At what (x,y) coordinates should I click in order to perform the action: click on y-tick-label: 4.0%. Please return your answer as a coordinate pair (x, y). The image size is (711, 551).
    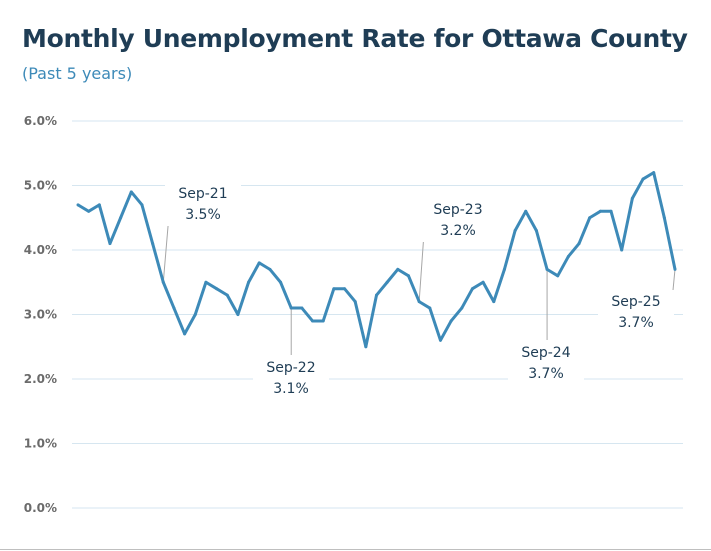
    Looking at the image, I should click on (40, 250).